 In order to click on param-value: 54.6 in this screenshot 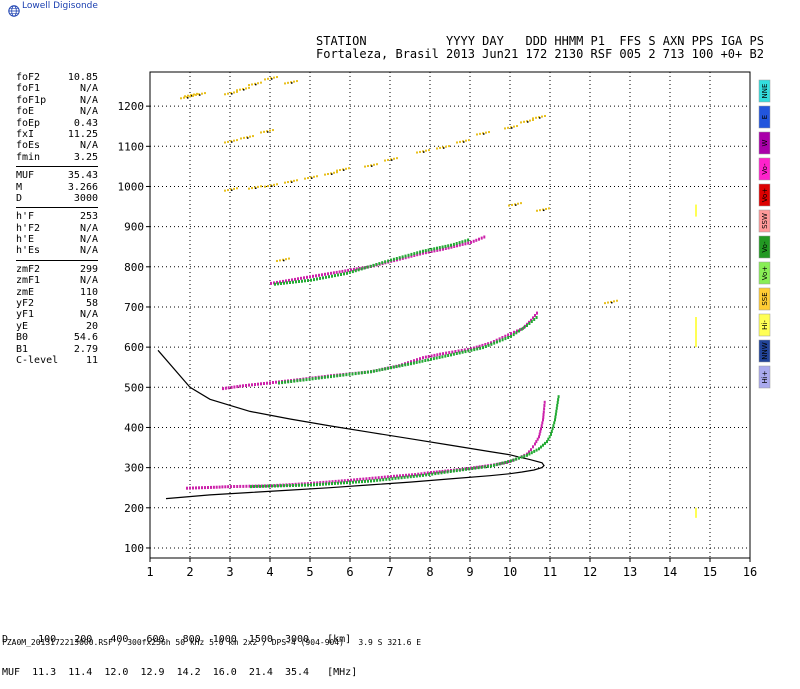, I will do `click(85, 338)`.